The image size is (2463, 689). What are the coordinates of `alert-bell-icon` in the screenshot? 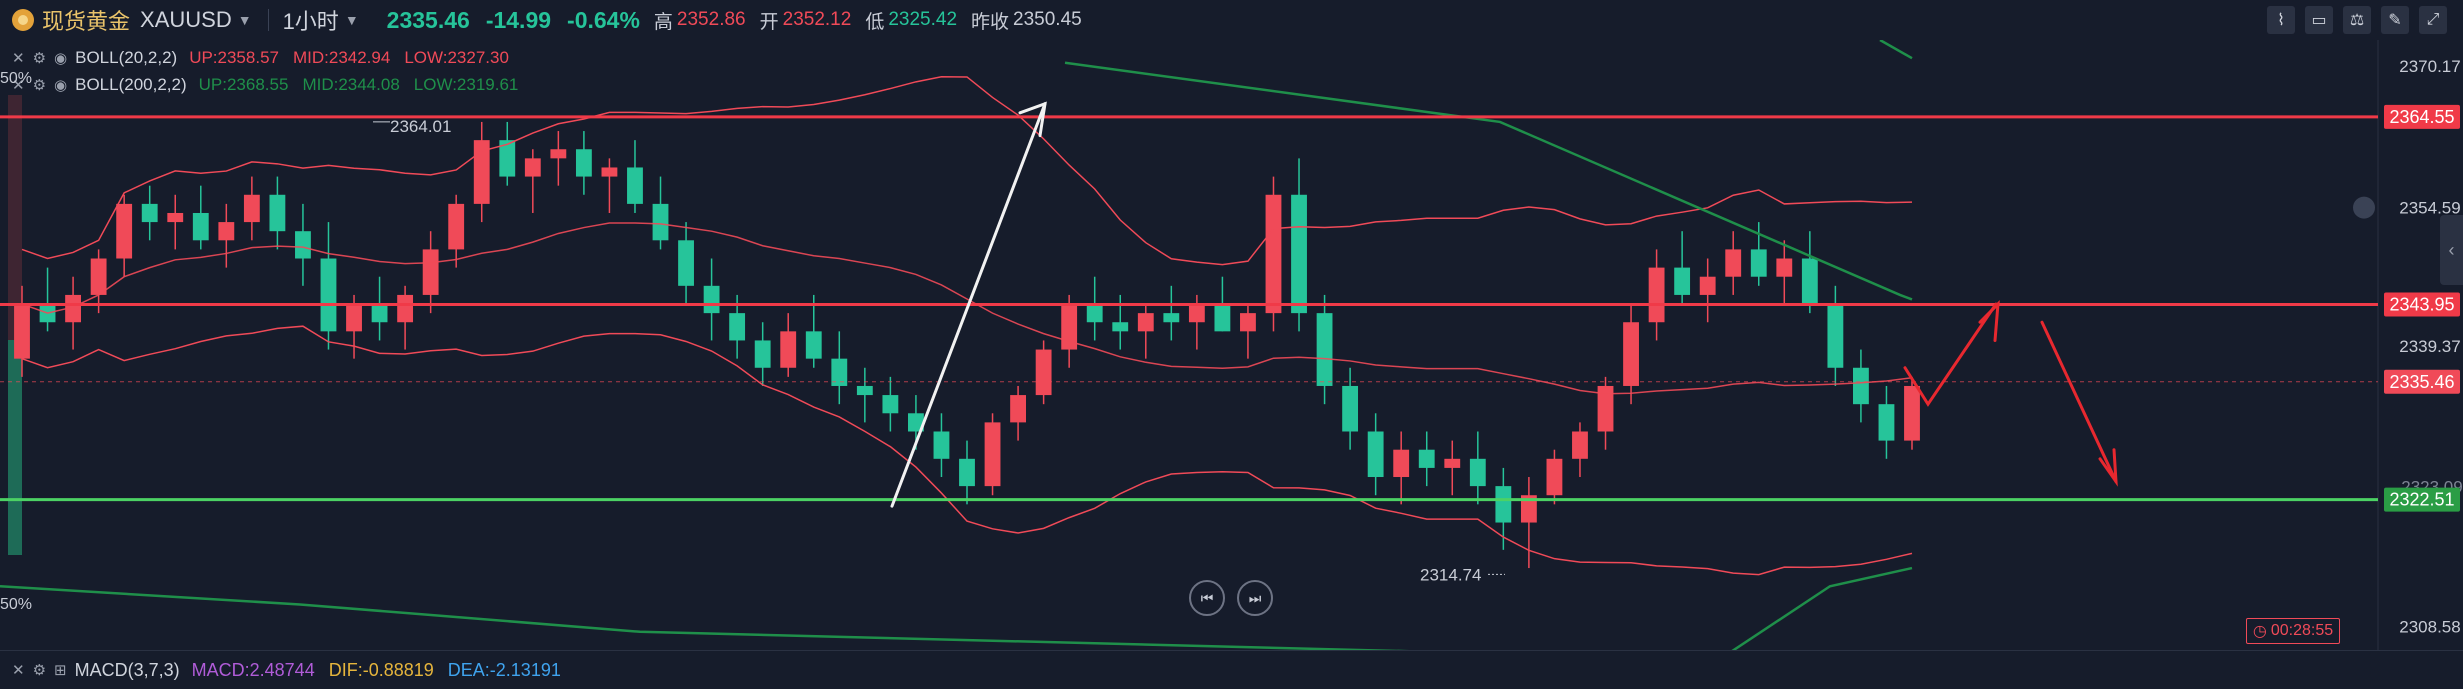 It's located at (2364, 207).